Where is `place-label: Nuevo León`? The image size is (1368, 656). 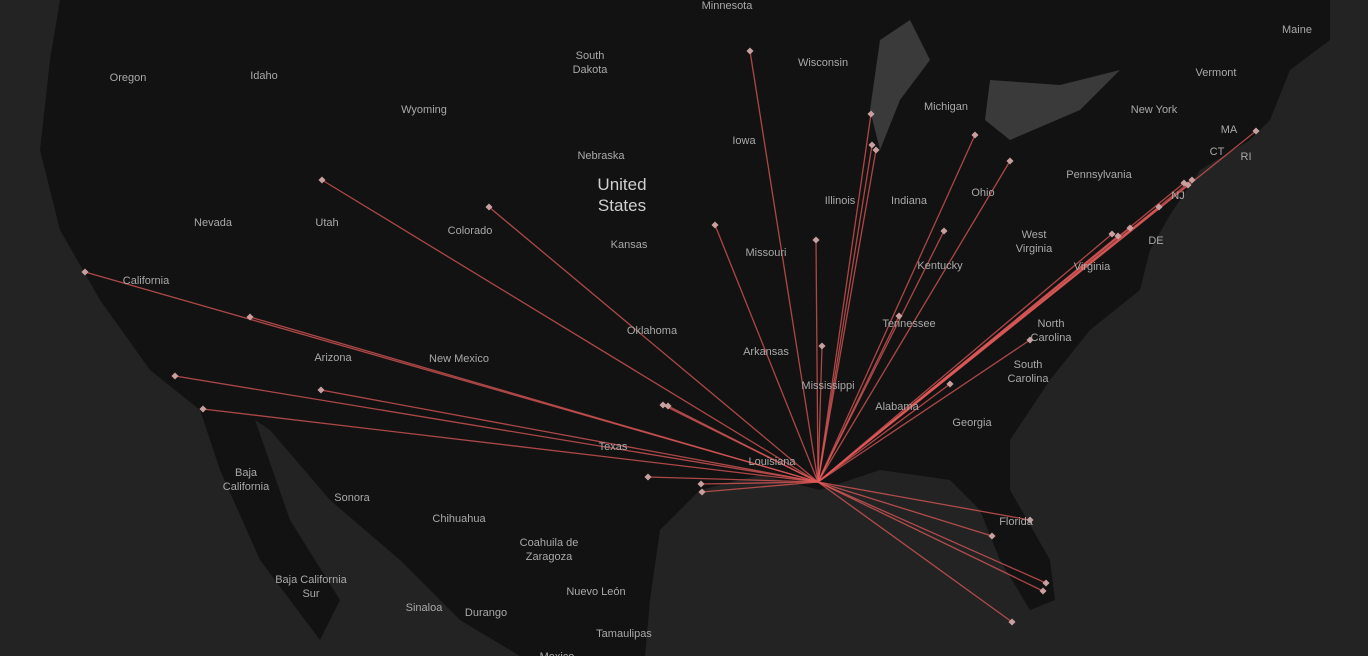
place-label: Nuevo León is located at coordinates (595, 592).